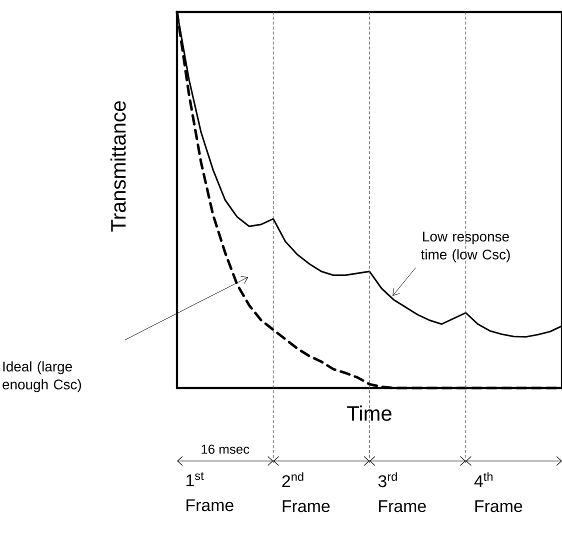 The image size is (562, 533). What do you see at coordinates (306, 492) in the screenshot?
I see `text: 2$^{nd}$ Frame` at bounding box center [306, 492].